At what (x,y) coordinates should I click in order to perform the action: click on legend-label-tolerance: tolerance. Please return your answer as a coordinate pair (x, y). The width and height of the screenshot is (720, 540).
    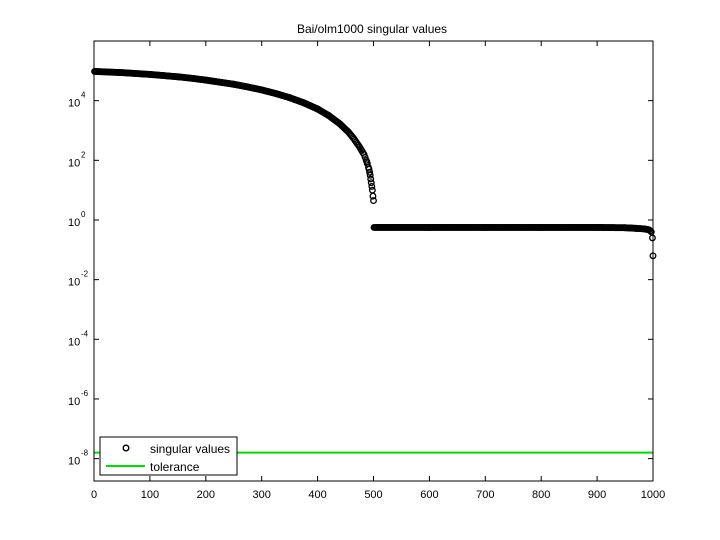
    Looking at the image, I should click on (175, 467).